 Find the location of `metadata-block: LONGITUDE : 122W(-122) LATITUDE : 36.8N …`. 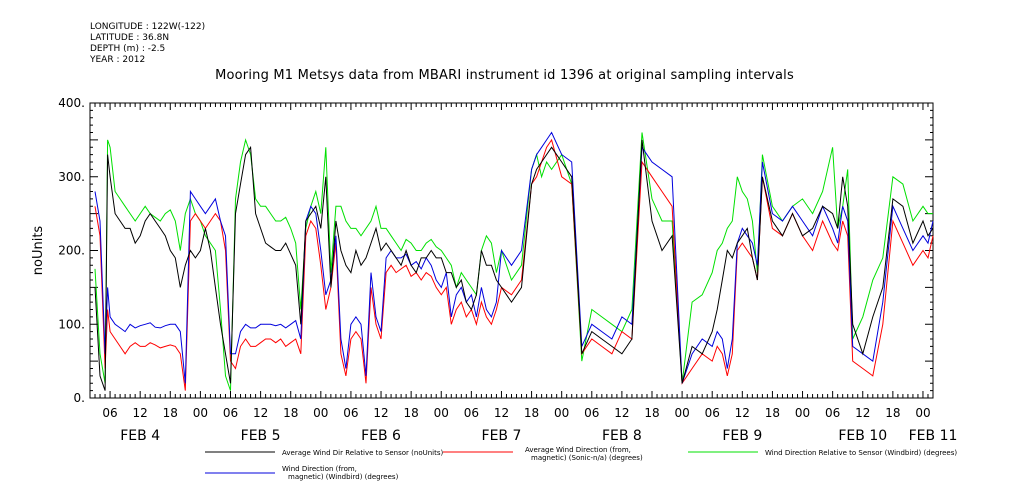

metadata-block: LONGITUDE : 122W(-122) LATITUDE : 36.8N … is located at coordinates (147, 44).